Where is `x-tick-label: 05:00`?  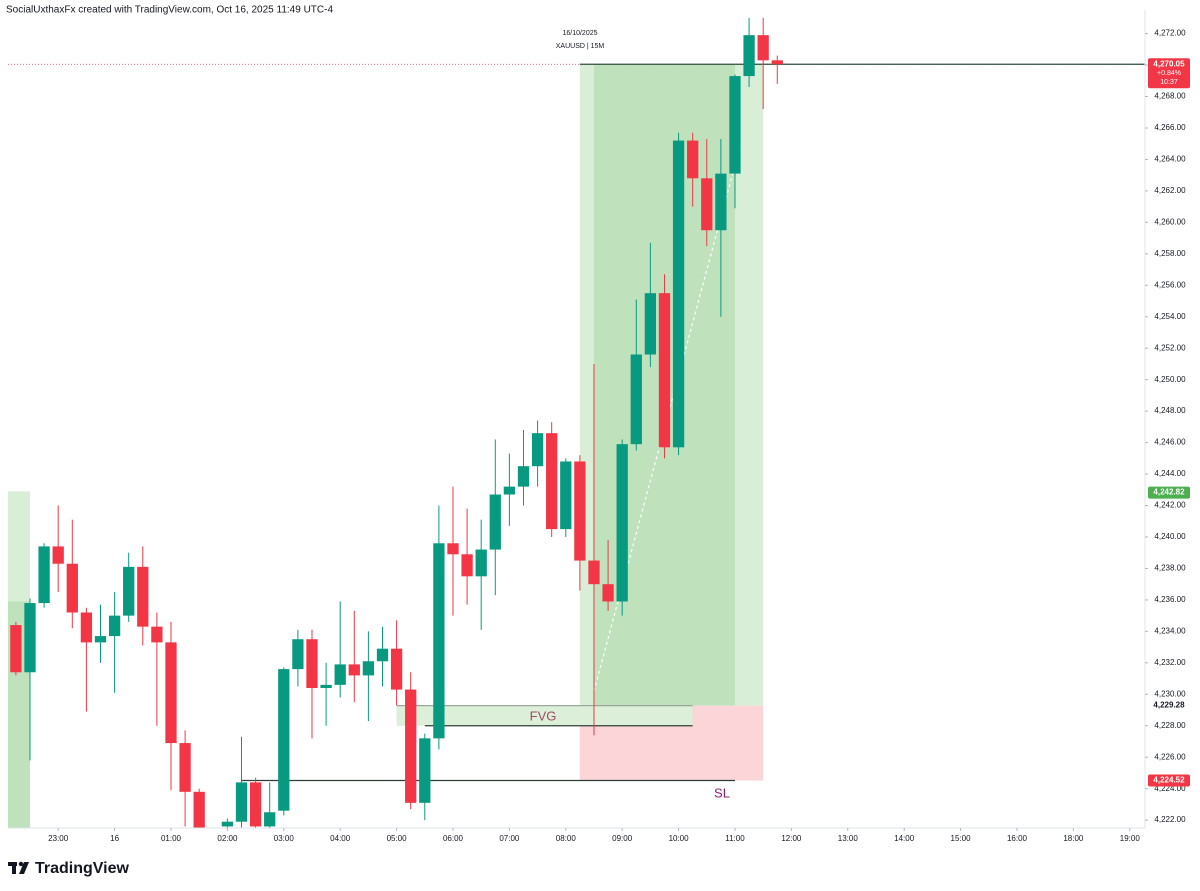
x-tick-label: 05:00 is located at coordinates (397, 838).